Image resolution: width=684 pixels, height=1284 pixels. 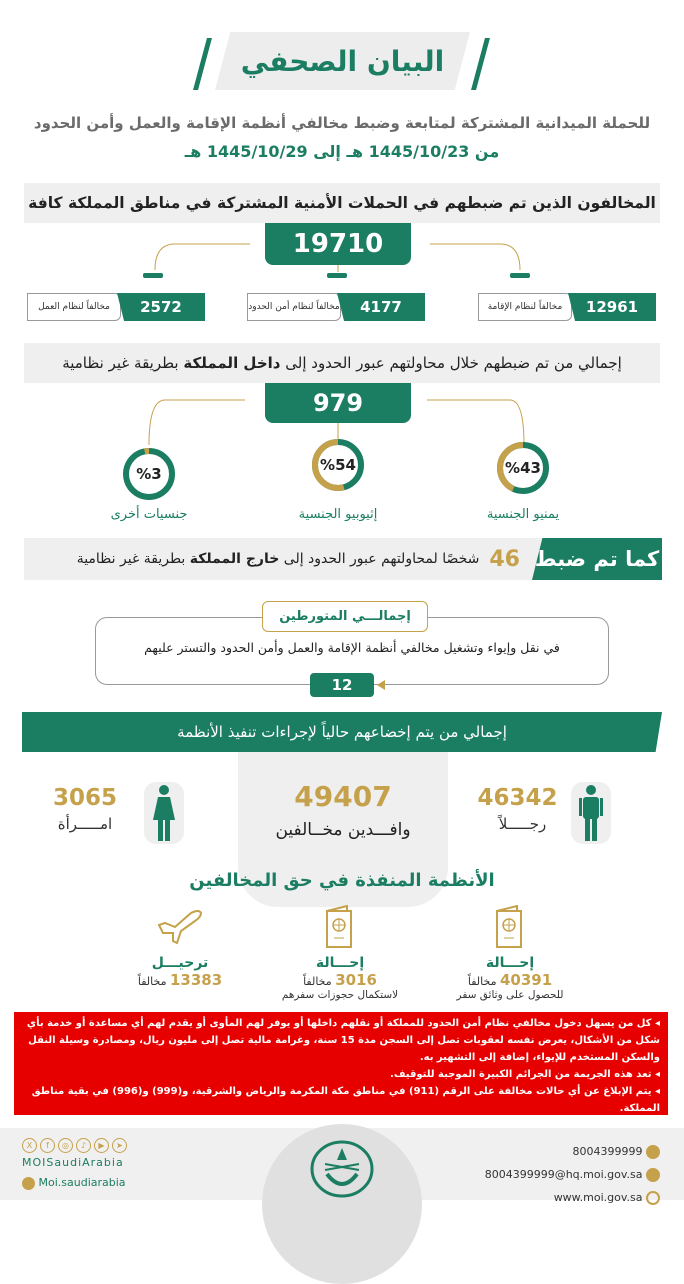 I want to click on email-icon, so click(x=653, y=1175).